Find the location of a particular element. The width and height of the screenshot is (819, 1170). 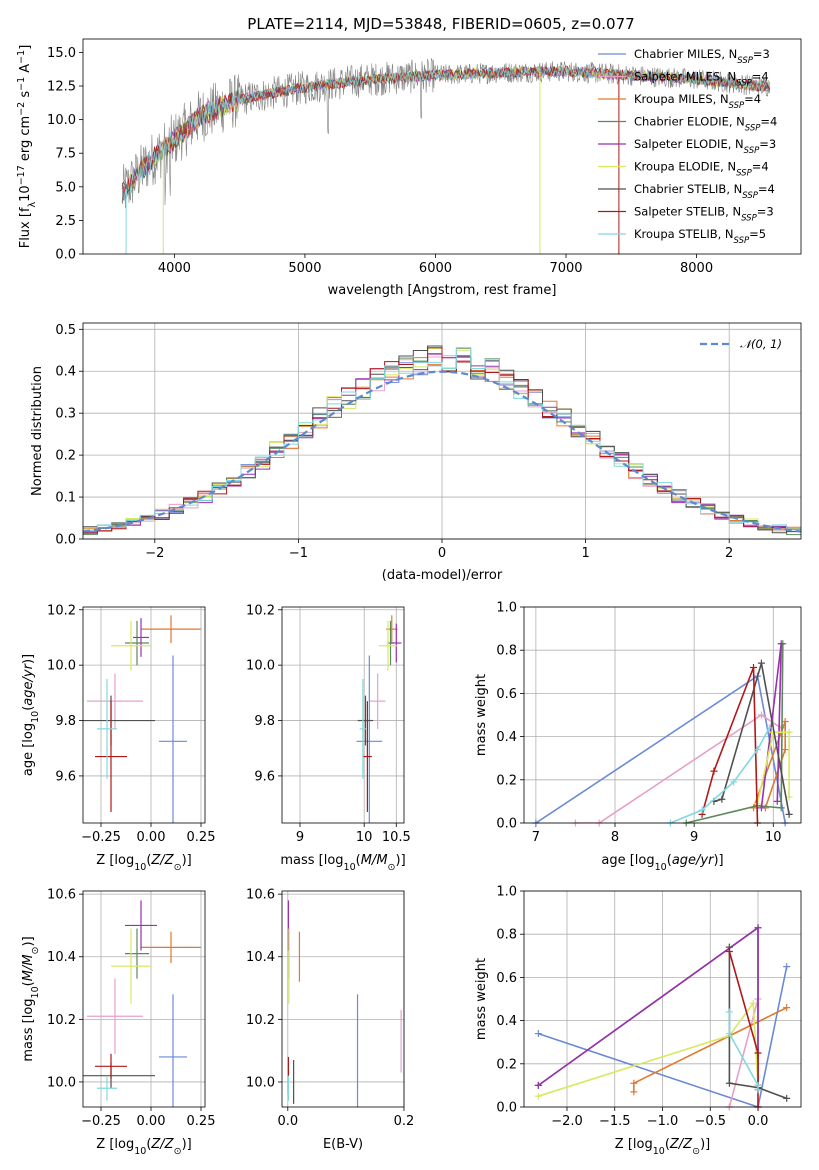

residuals-ytick-label: 0.3 is located at coordinates (65, 414).